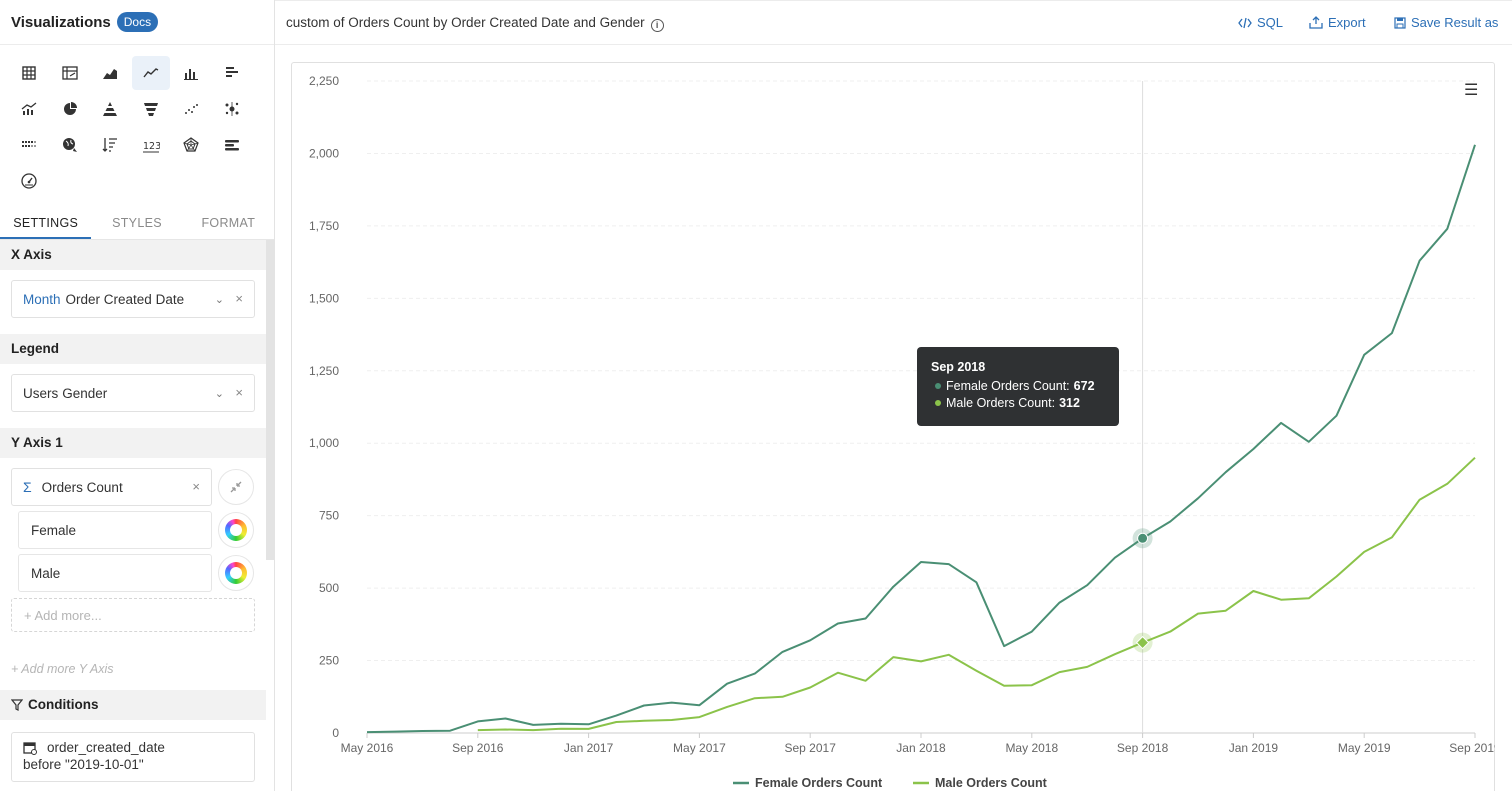  What do you see at coordinates (191, 145) in the screenshot?
I see `viz-radar-button` at bounding box center [191, 145].